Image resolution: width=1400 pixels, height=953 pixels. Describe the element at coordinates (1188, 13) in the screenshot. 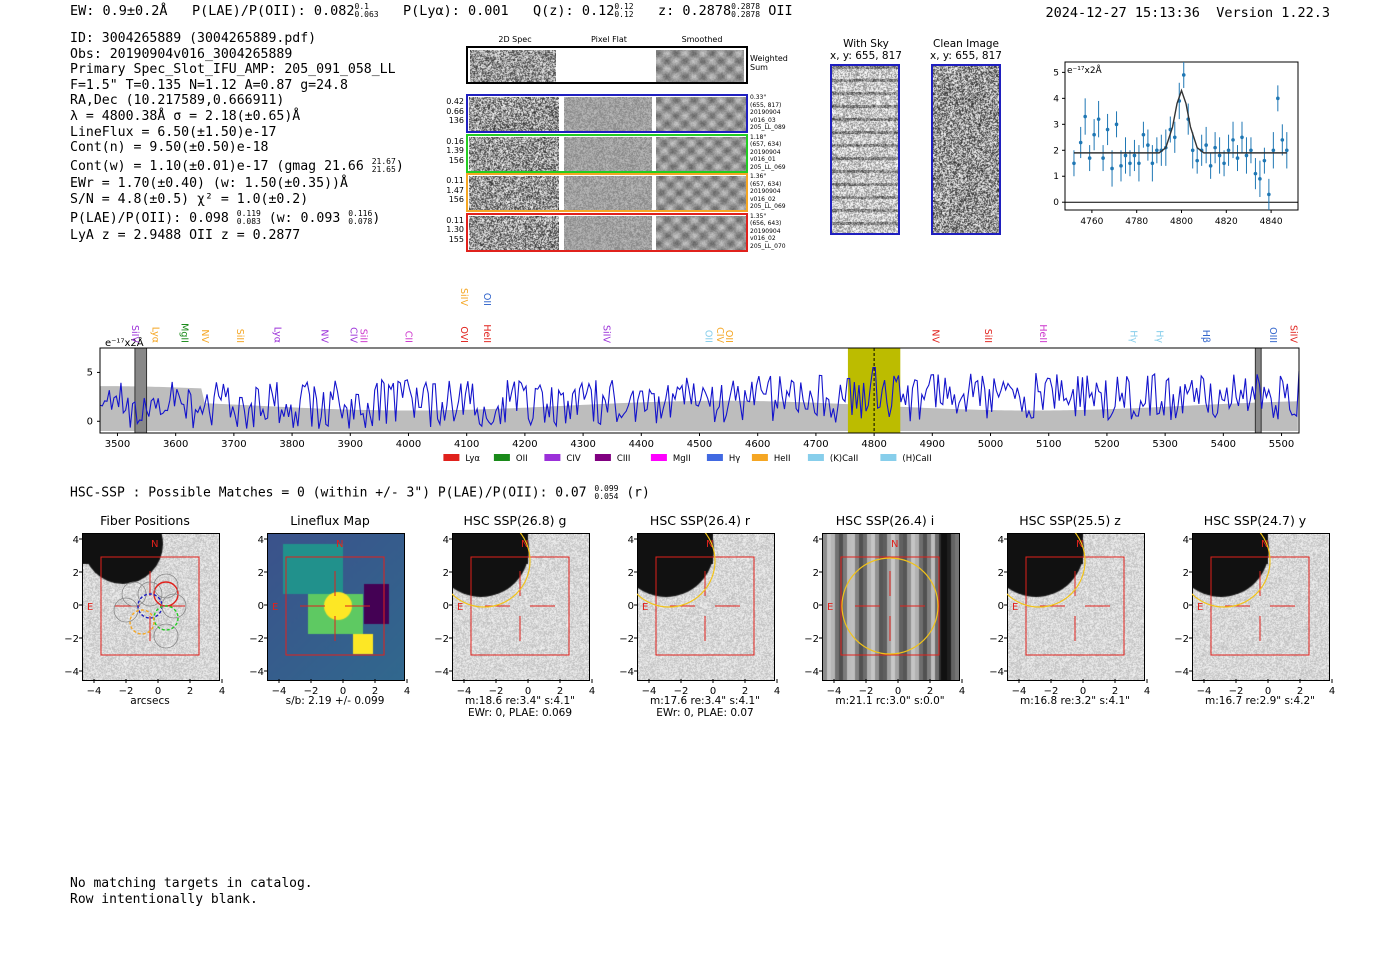

I see `timestamp-version: 2024-12-27 15:13:36 Version 1.22.3` at that location.